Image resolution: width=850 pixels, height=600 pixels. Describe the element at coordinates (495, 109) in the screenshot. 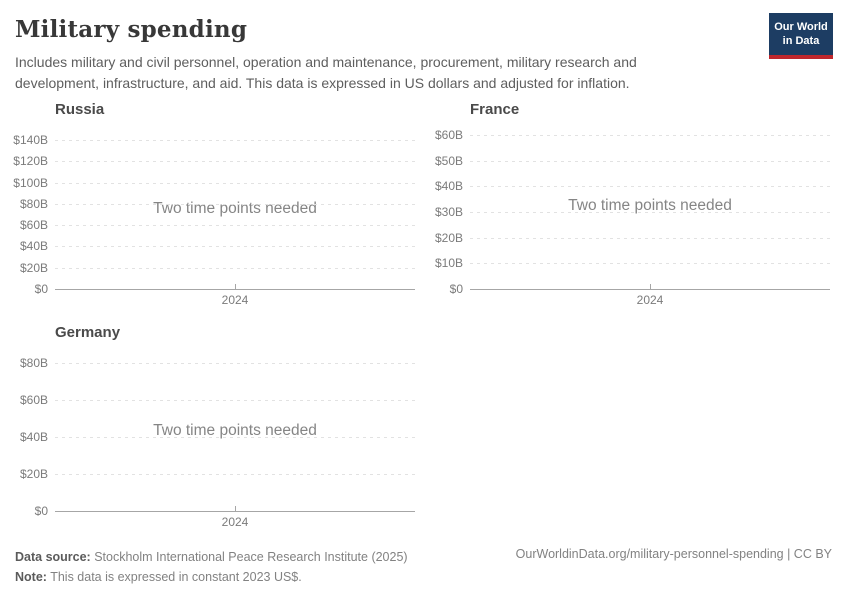

I see `chart-title: France` at that location.